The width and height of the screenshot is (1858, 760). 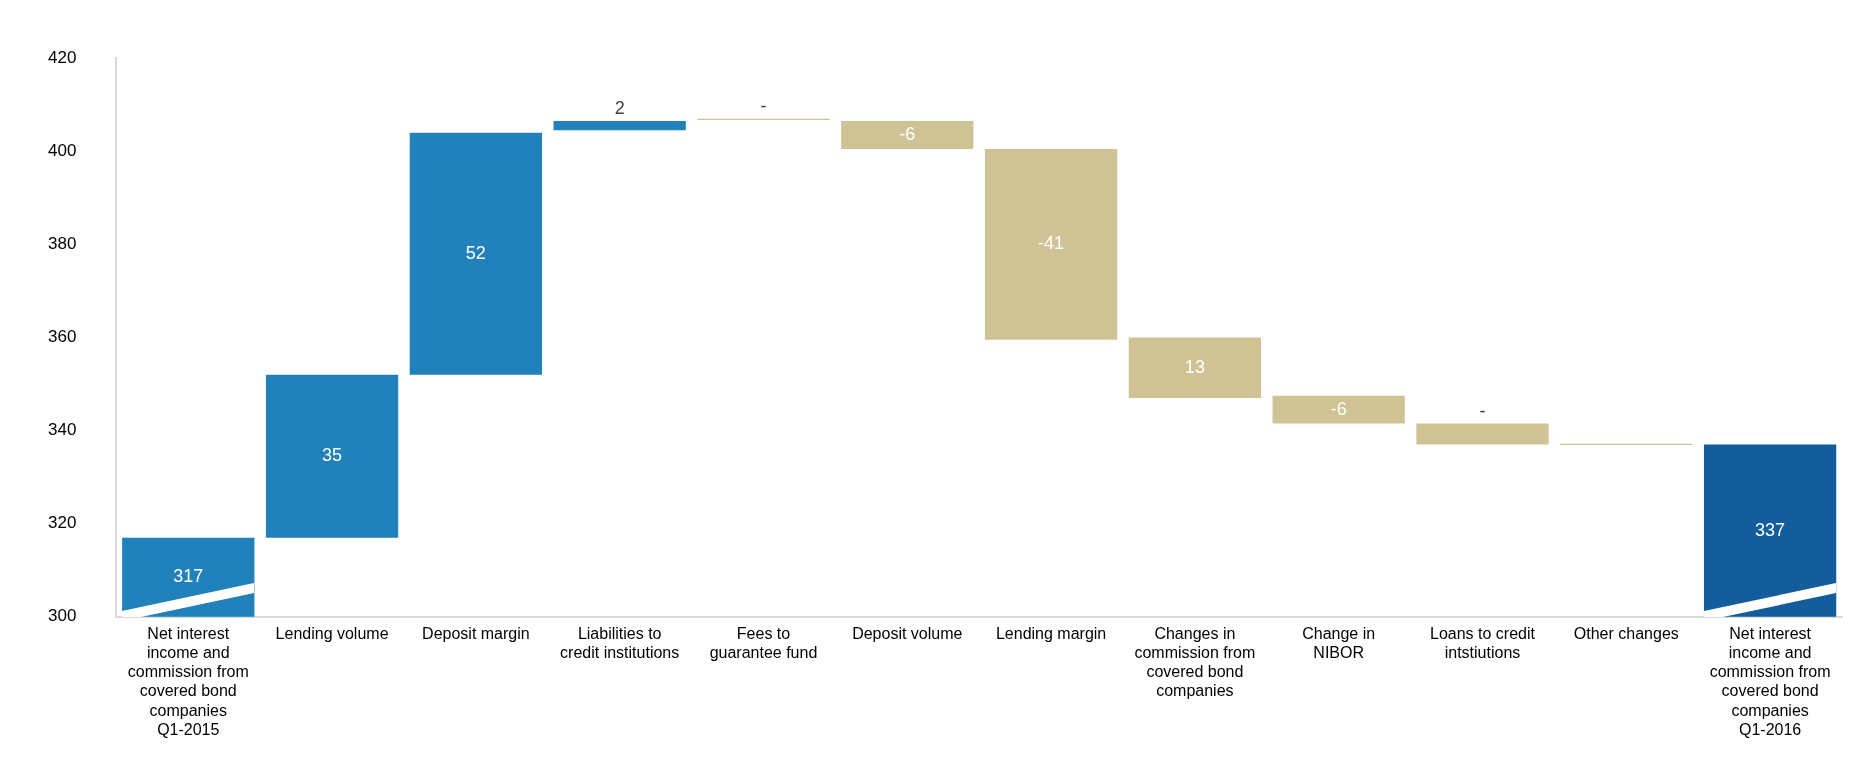 What do you see at coordinates (476, 633) in the screenshot?
I see `x-tick-label: Deposit margin` at bounding box center [476, 633].